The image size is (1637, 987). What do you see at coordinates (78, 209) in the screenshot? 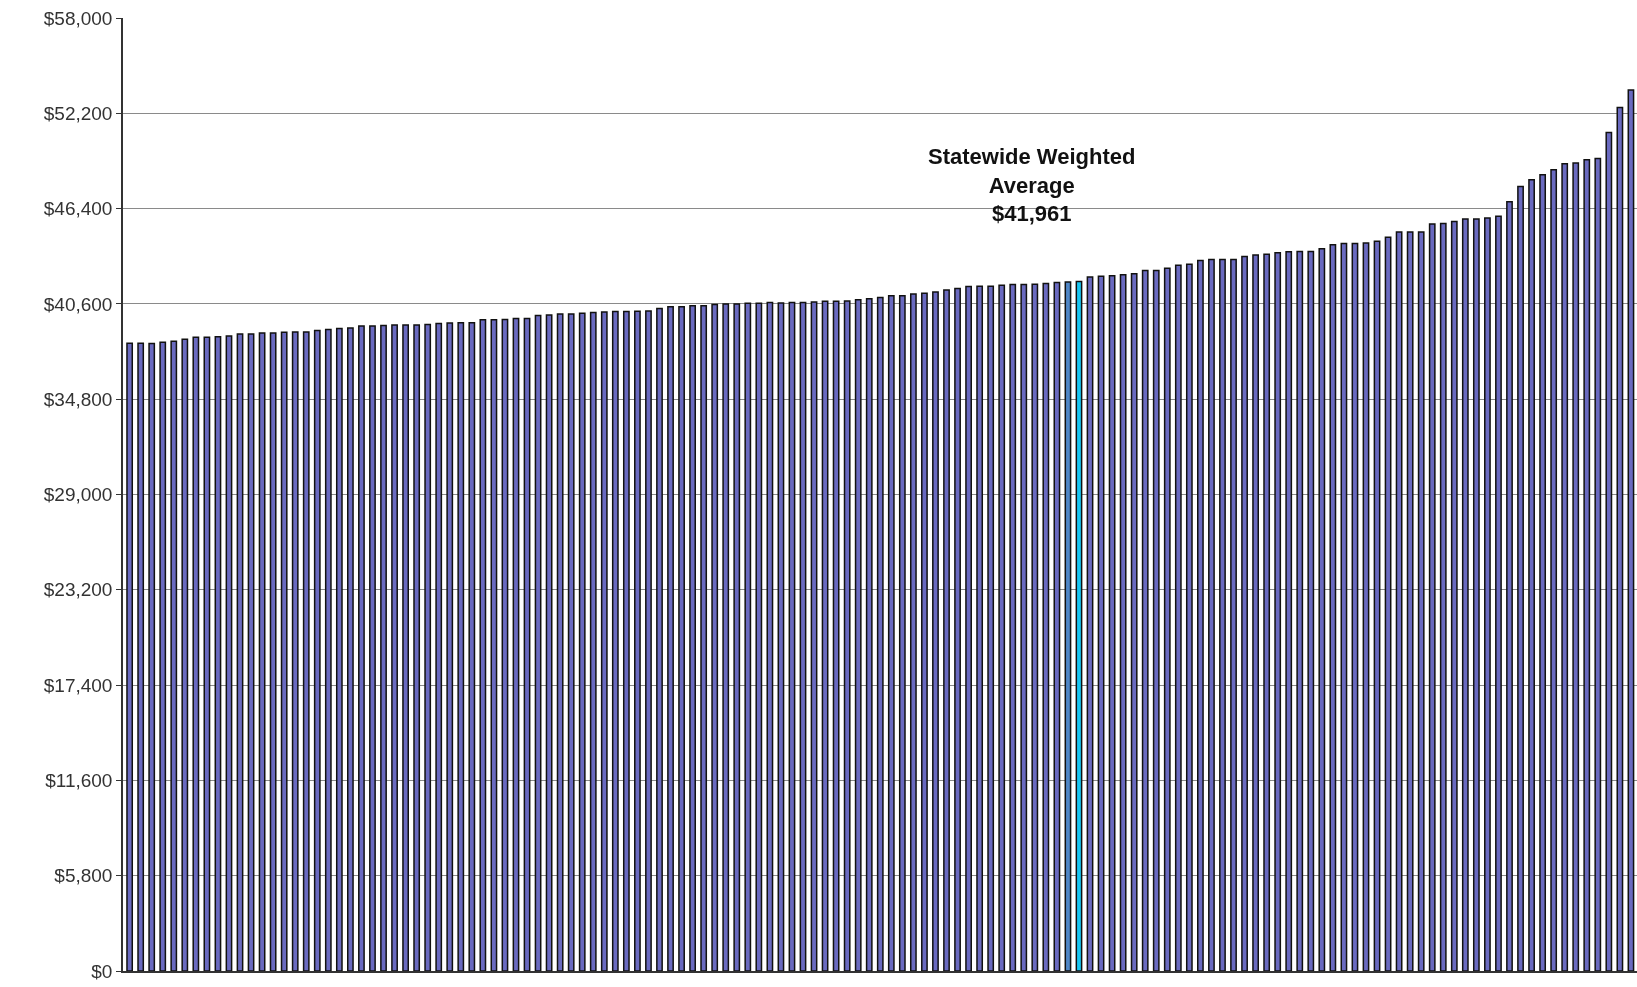
I see `y-tick-label: $46,400` at bounding box center [78, 209].